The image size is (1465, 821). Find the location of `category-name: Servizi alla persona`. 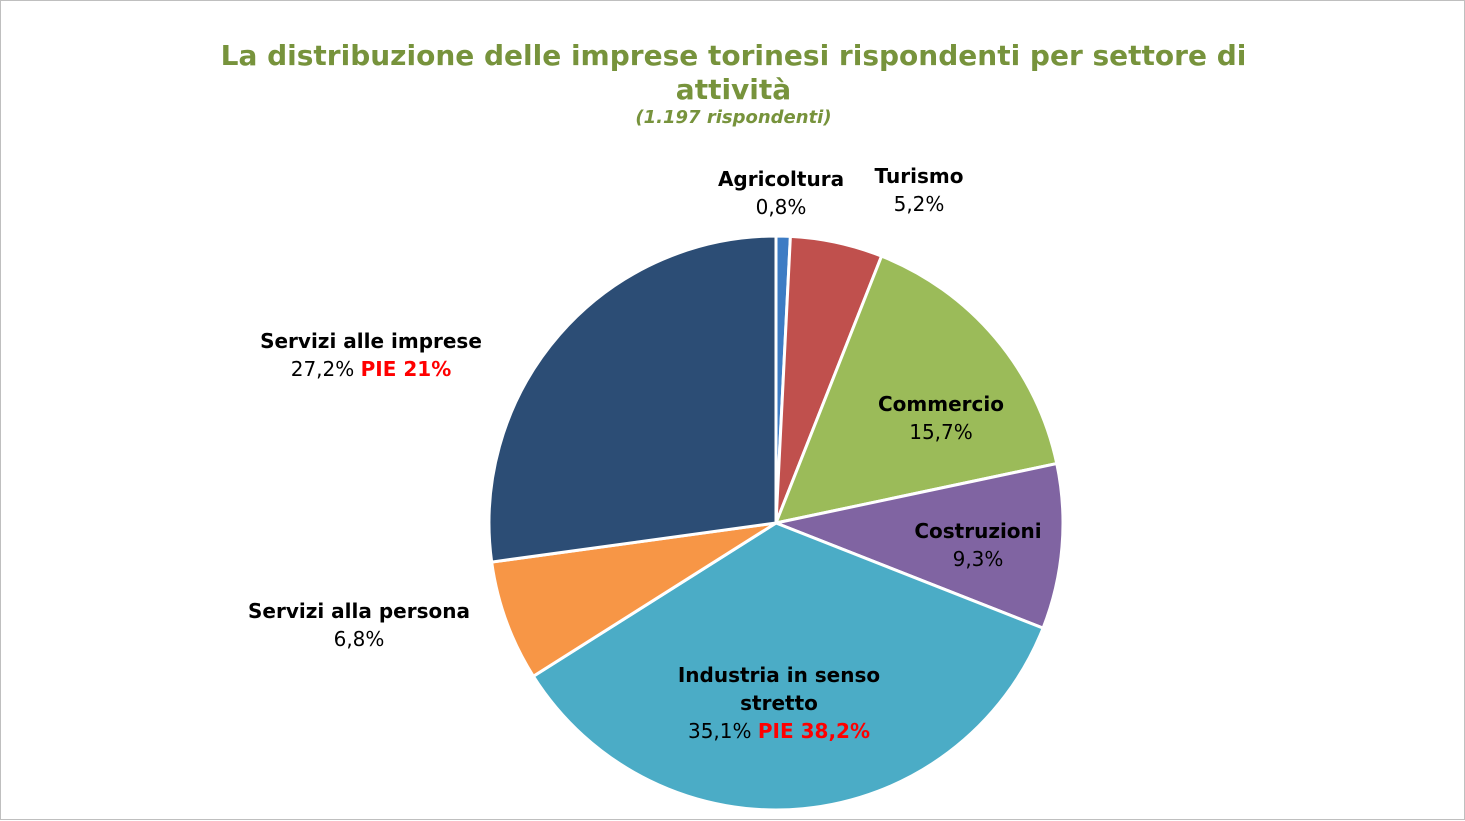

category-name: Servizi alla persona is located at coordinates (359, 611).